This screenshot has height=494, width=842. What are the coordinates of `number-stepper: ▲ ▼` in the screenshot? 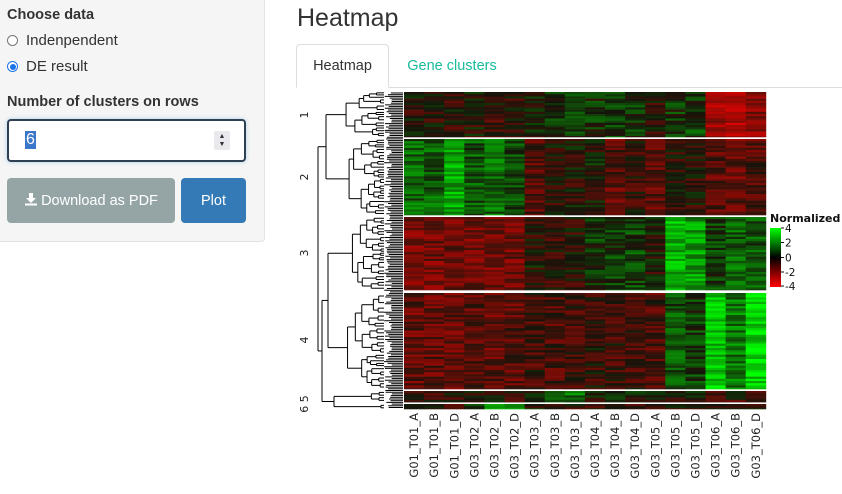 It's located at (222, 140).